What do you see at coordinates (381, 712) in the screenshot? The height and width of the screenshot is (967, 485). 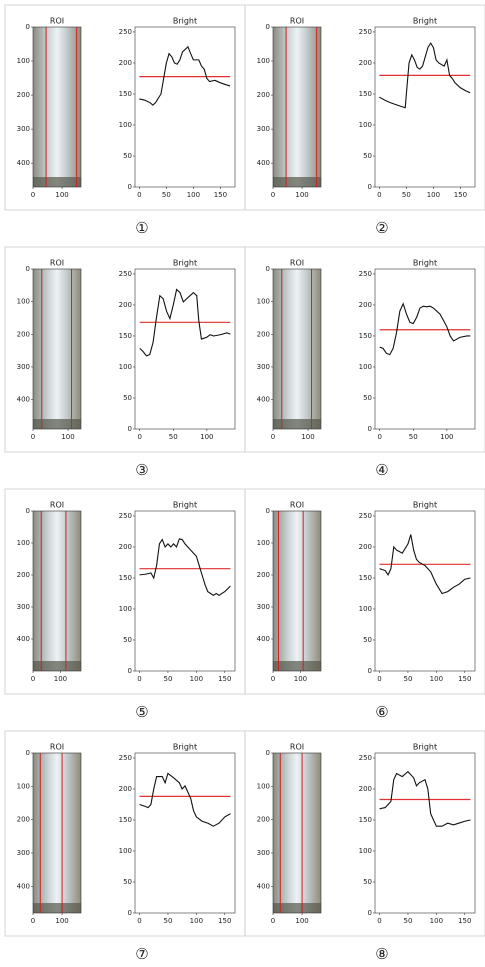 I see `panel-label: ⑥` at bounding box center [381, 712].